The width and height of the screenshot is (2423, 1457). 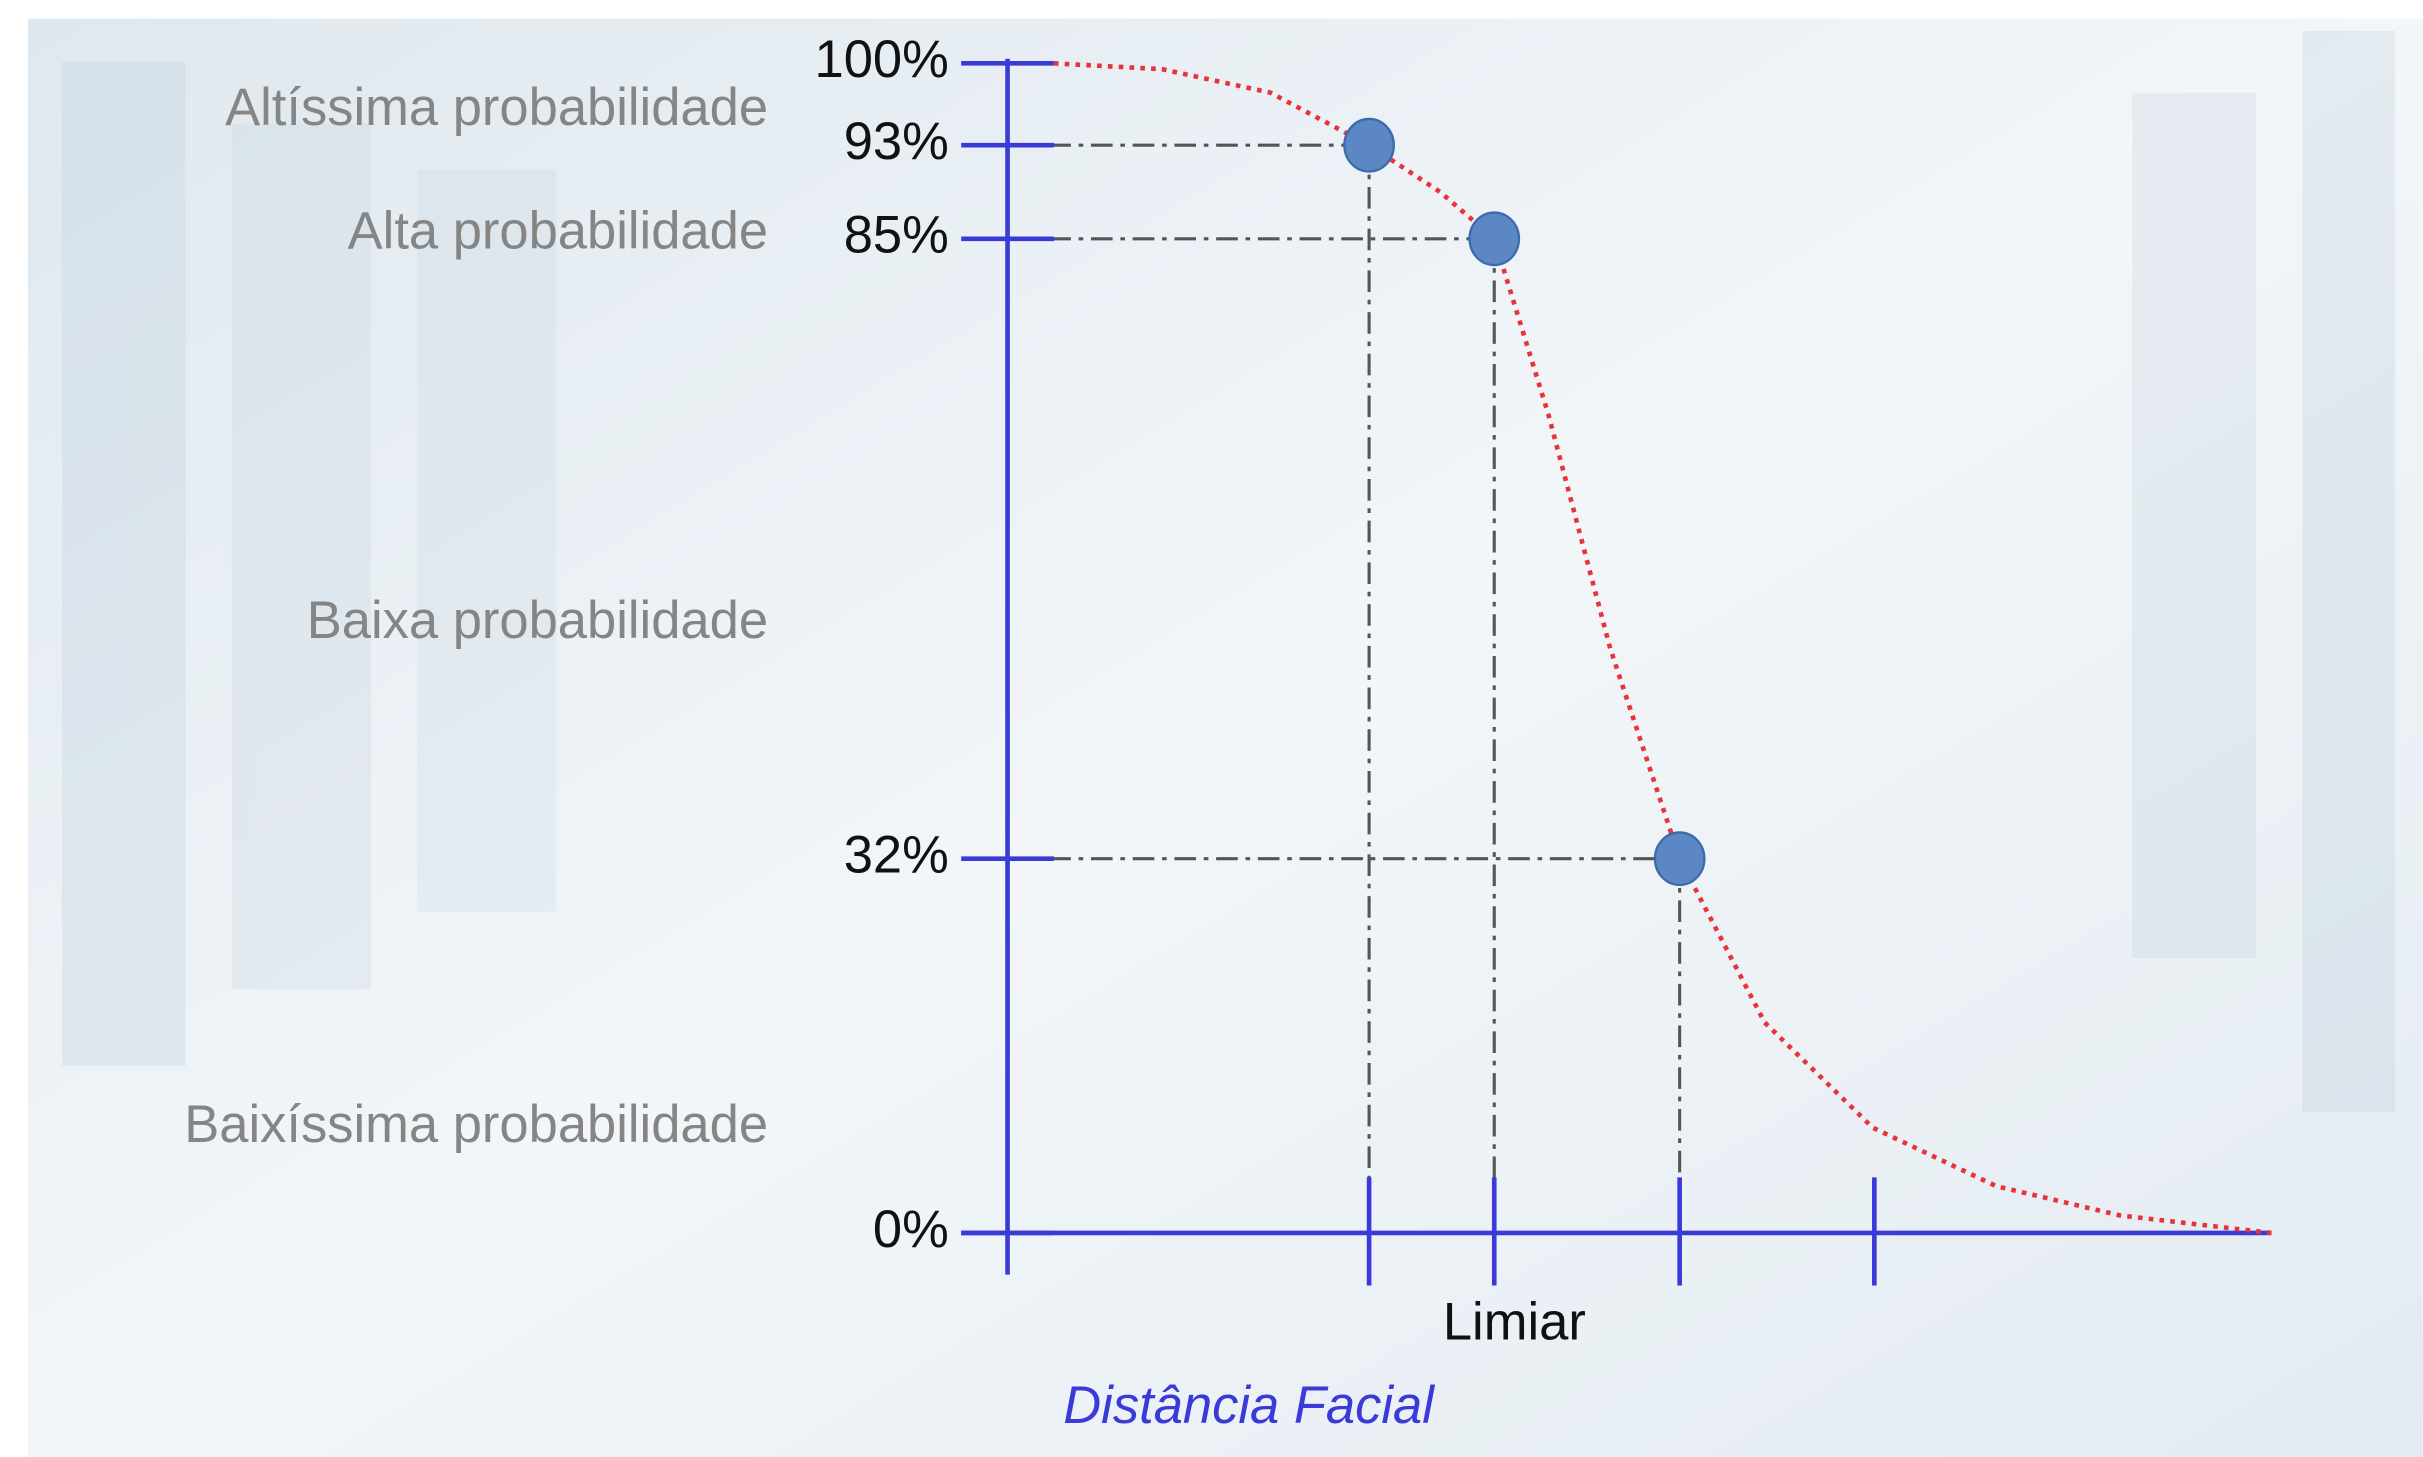 What do you see at coordinates (558, 231) in the screenshot?
I see `zone-label: Alta probabilidade` at bounding box center [558, 231].